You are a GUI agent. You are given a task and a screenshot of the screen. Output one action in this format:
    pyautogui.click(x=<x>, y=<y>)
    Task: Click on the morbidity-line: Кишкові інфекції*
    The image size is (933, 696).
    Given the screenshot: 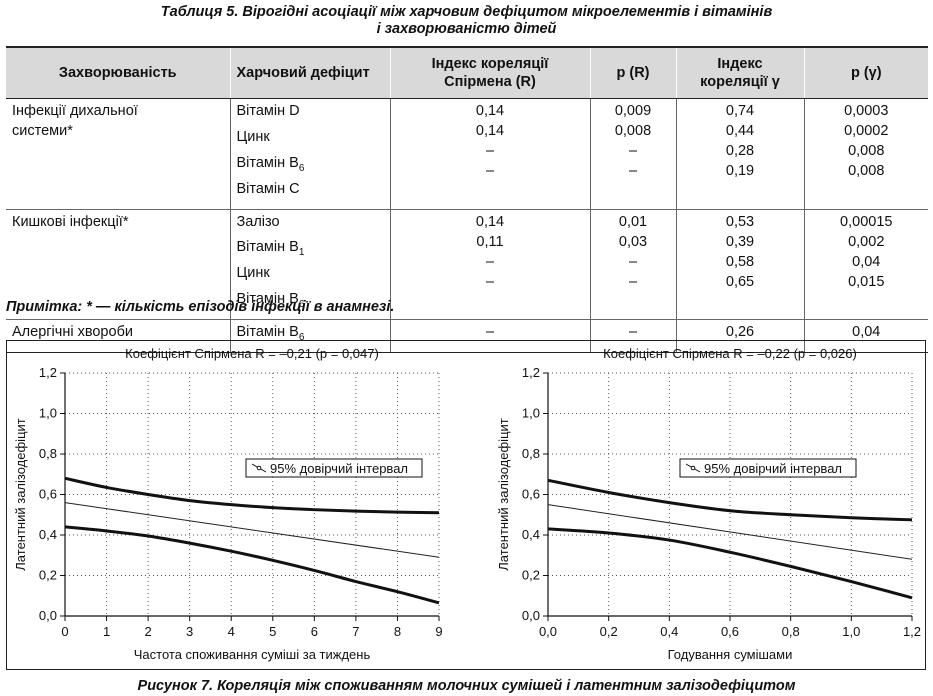 What is the action you would take?
    pyautogui.click(x=70, y=221)
    